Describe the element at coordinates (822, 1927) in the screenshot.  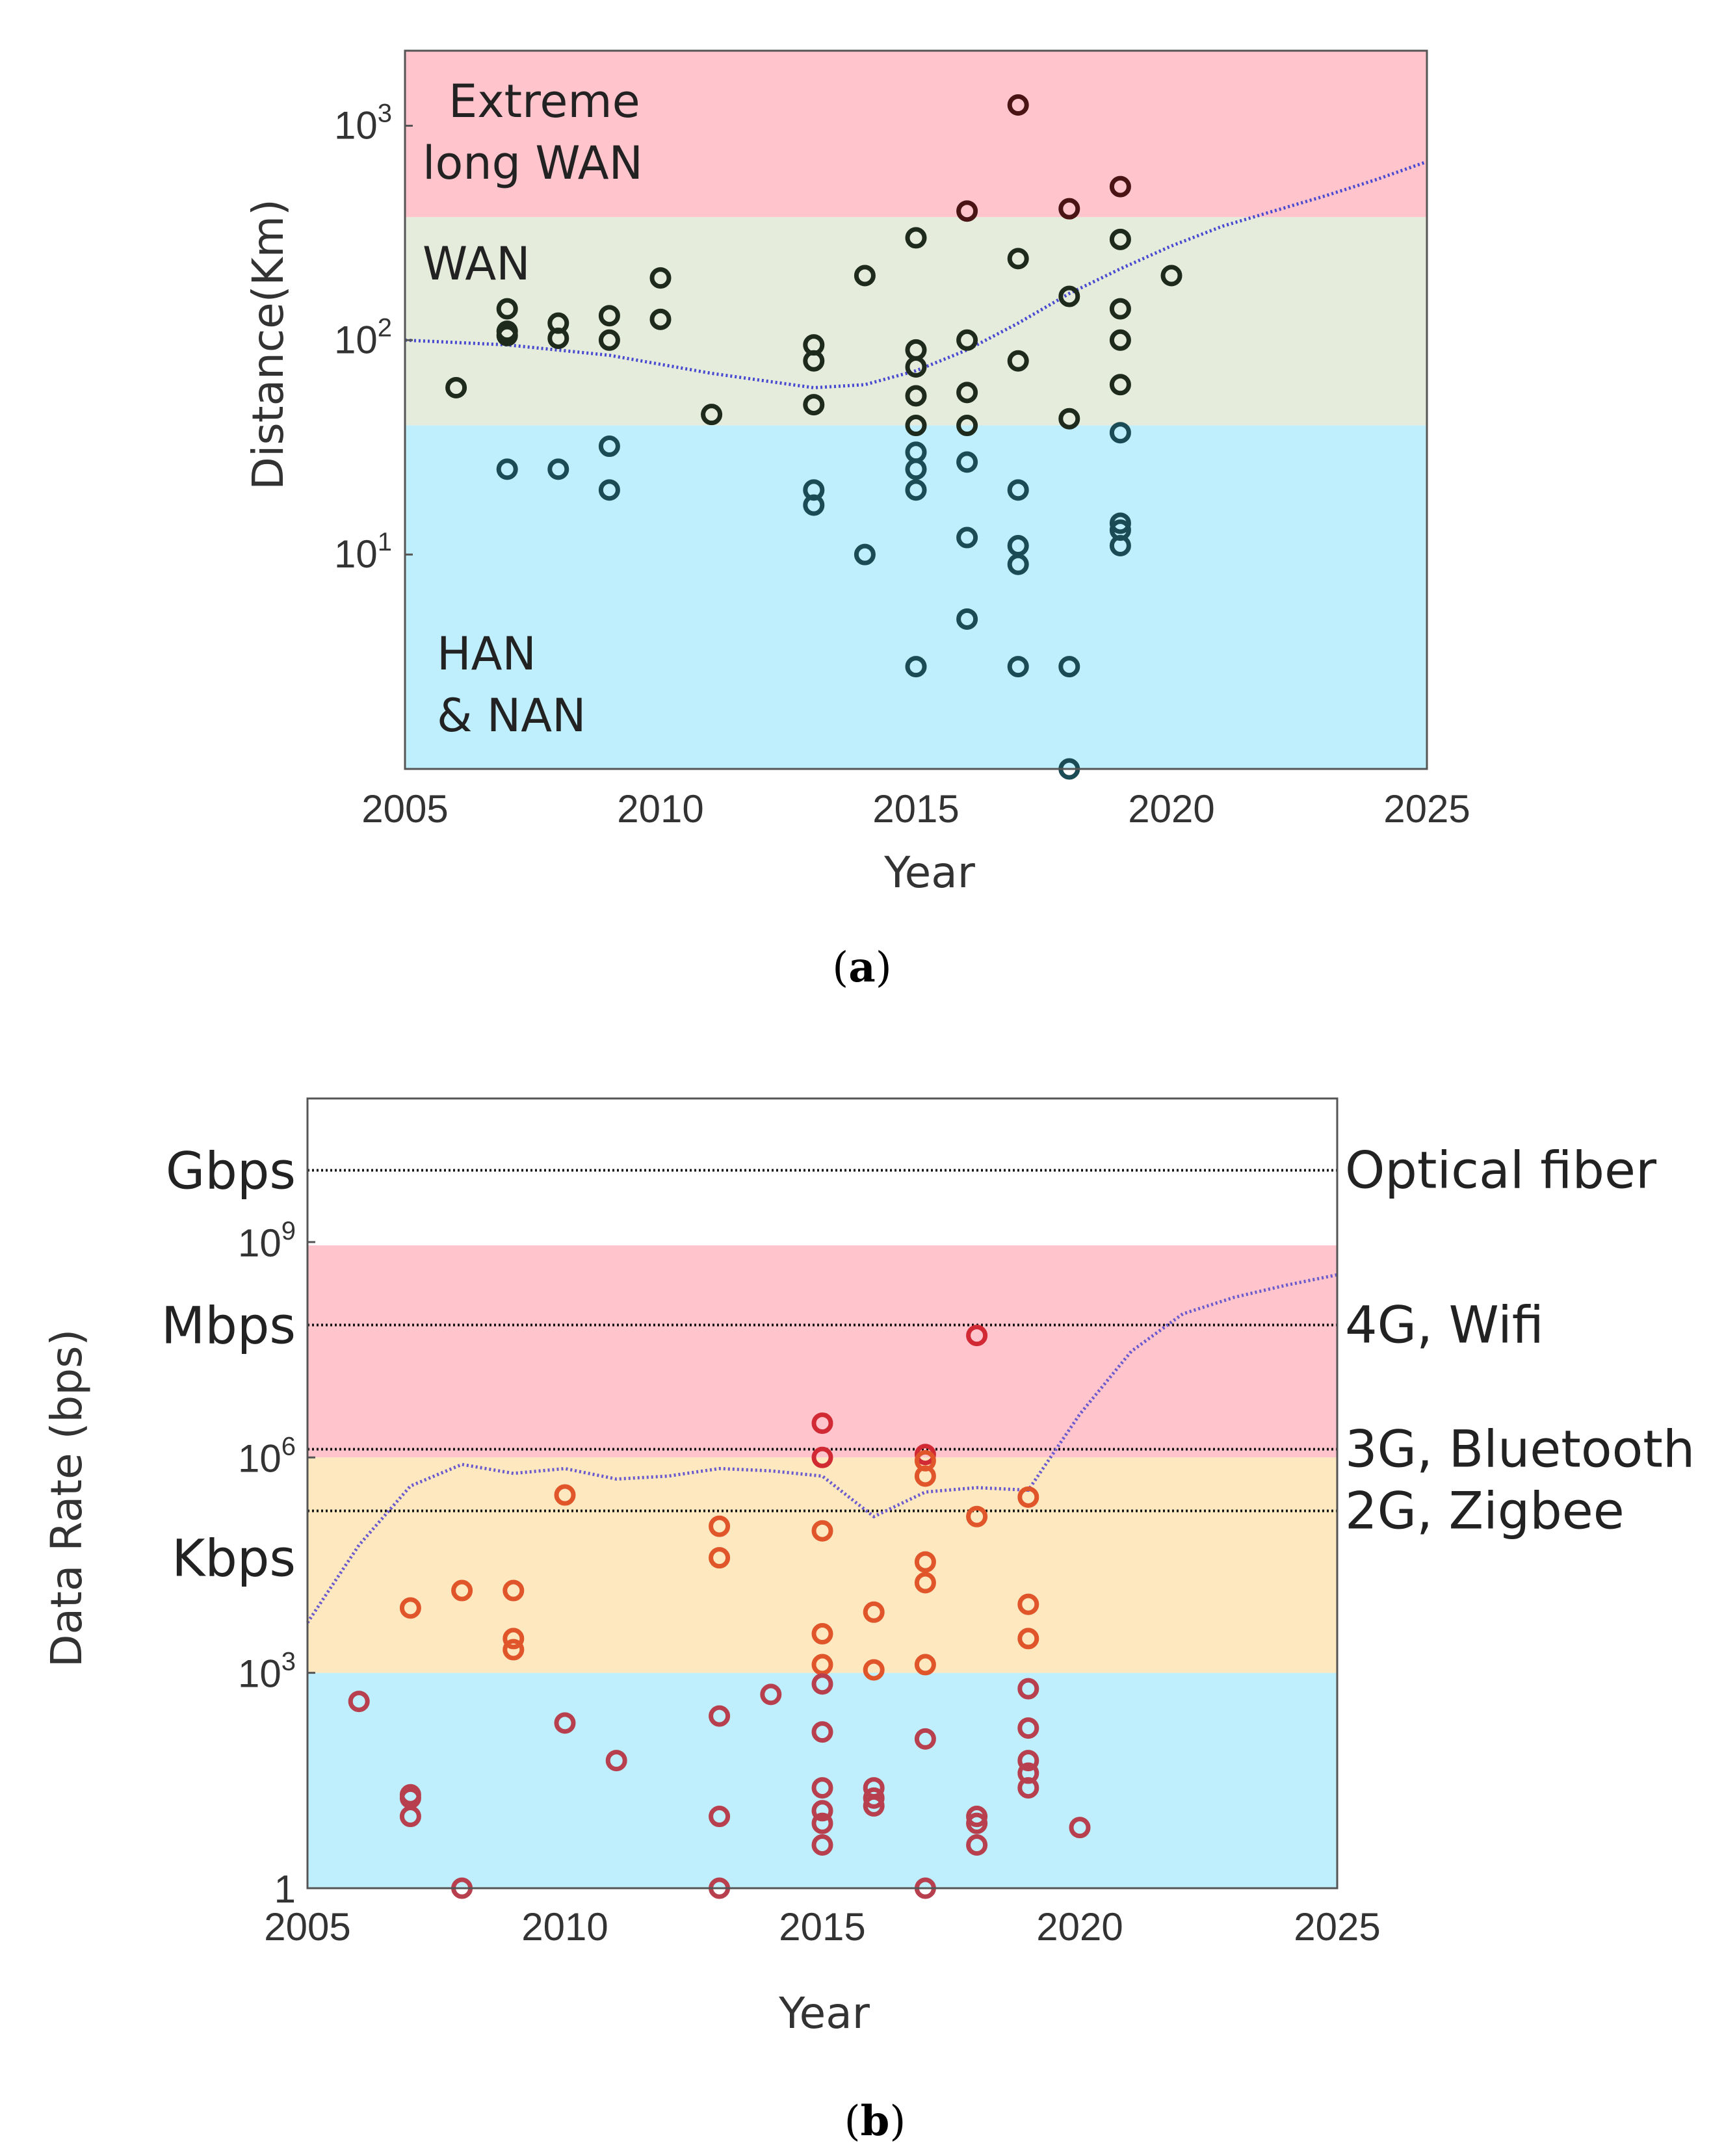
I see `panel-b-x-ticks: 2005 2010 2015 2020 2025` at that location.